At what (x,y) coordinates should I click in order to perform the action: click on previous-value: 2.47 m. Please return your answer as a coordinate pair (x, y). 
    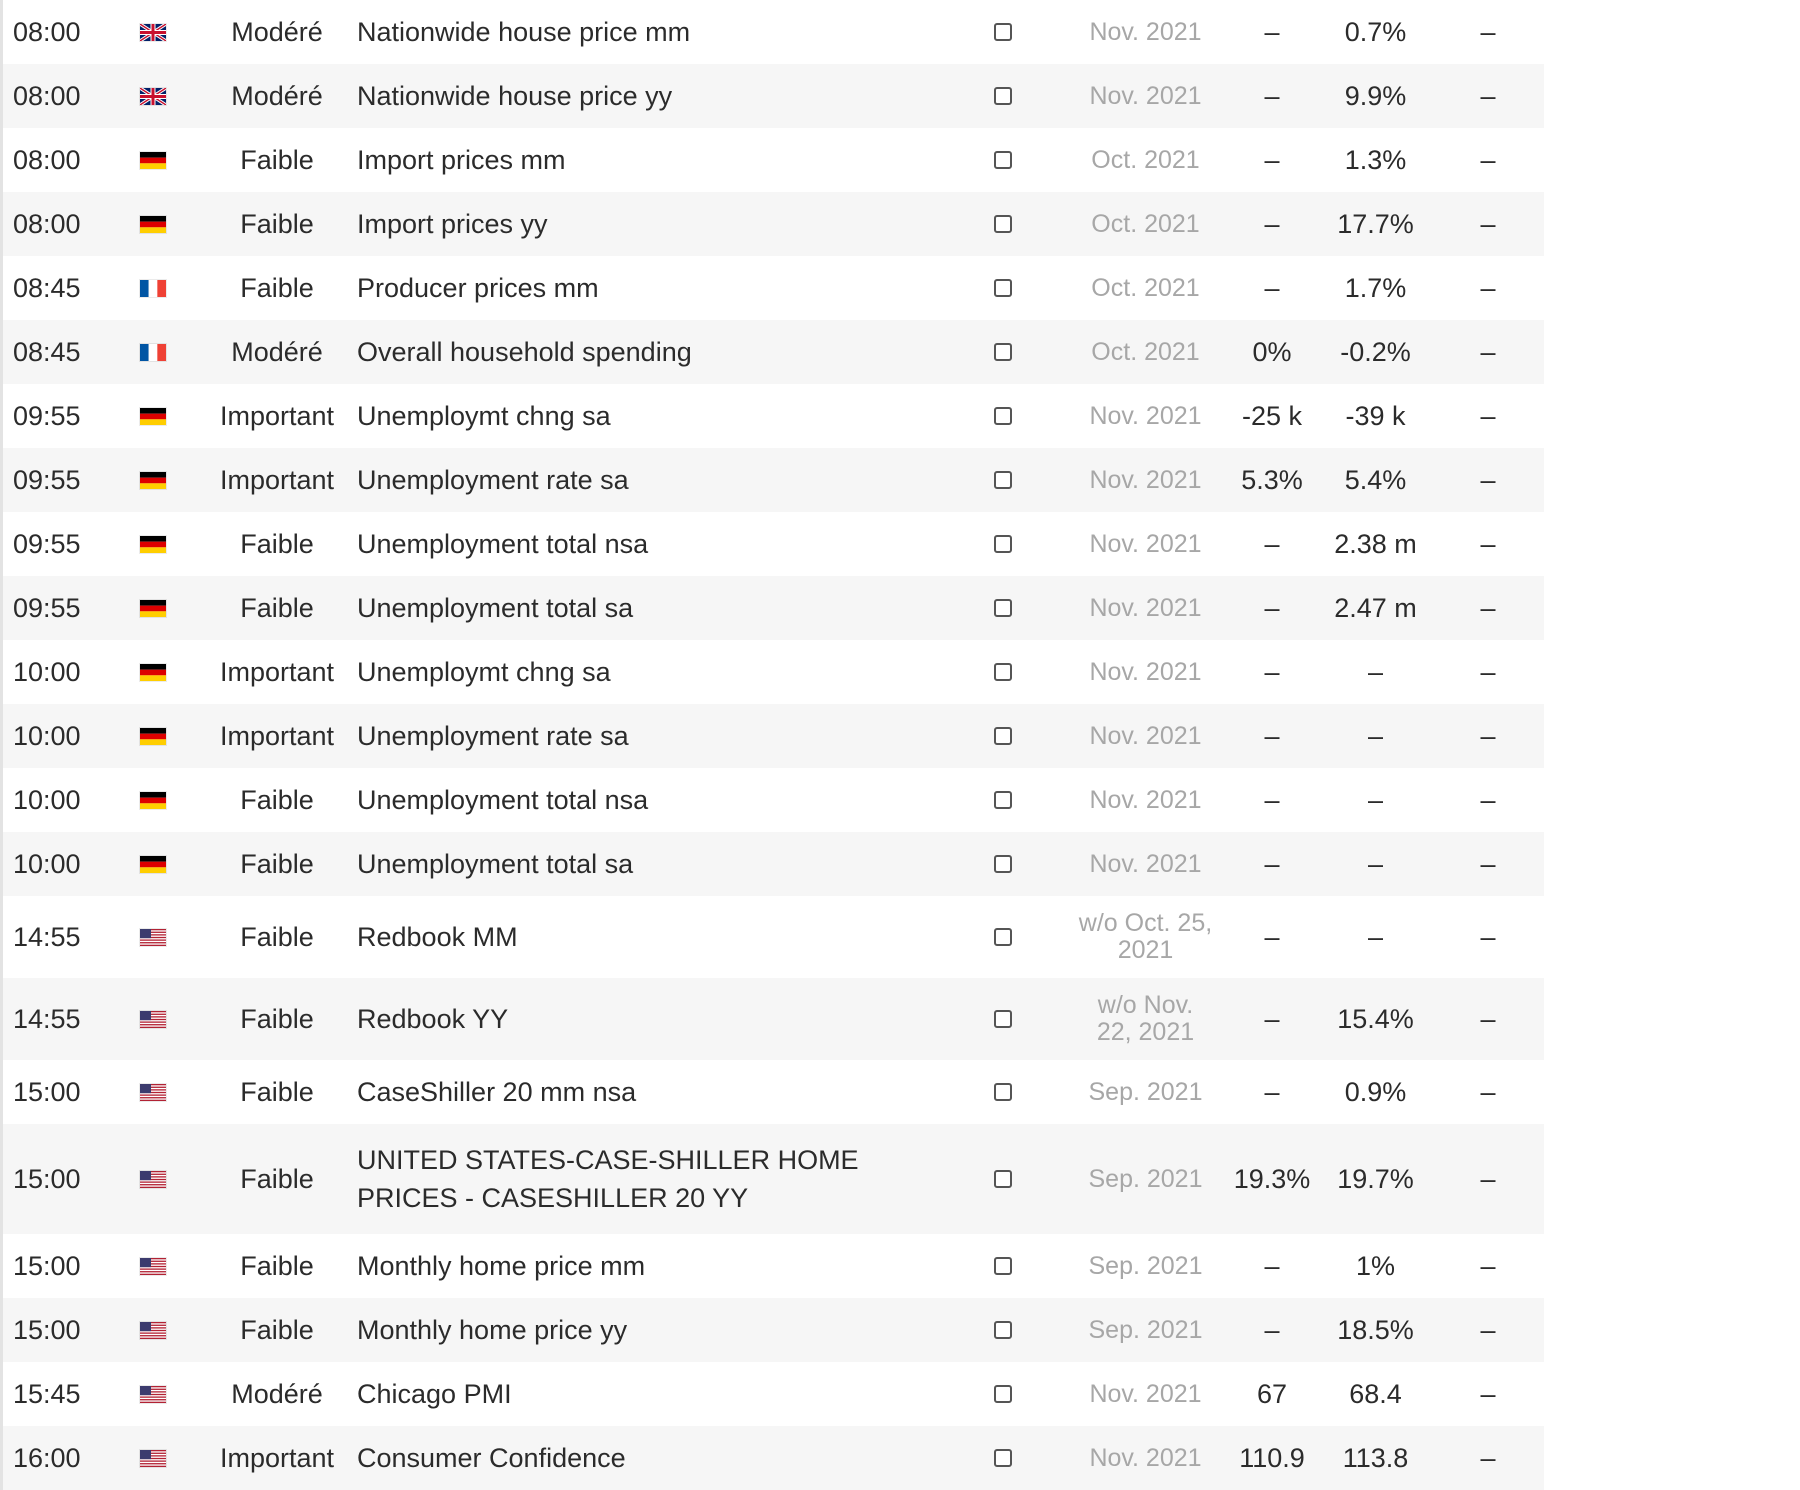
    Looking at the image, I should click on (1375, 607).